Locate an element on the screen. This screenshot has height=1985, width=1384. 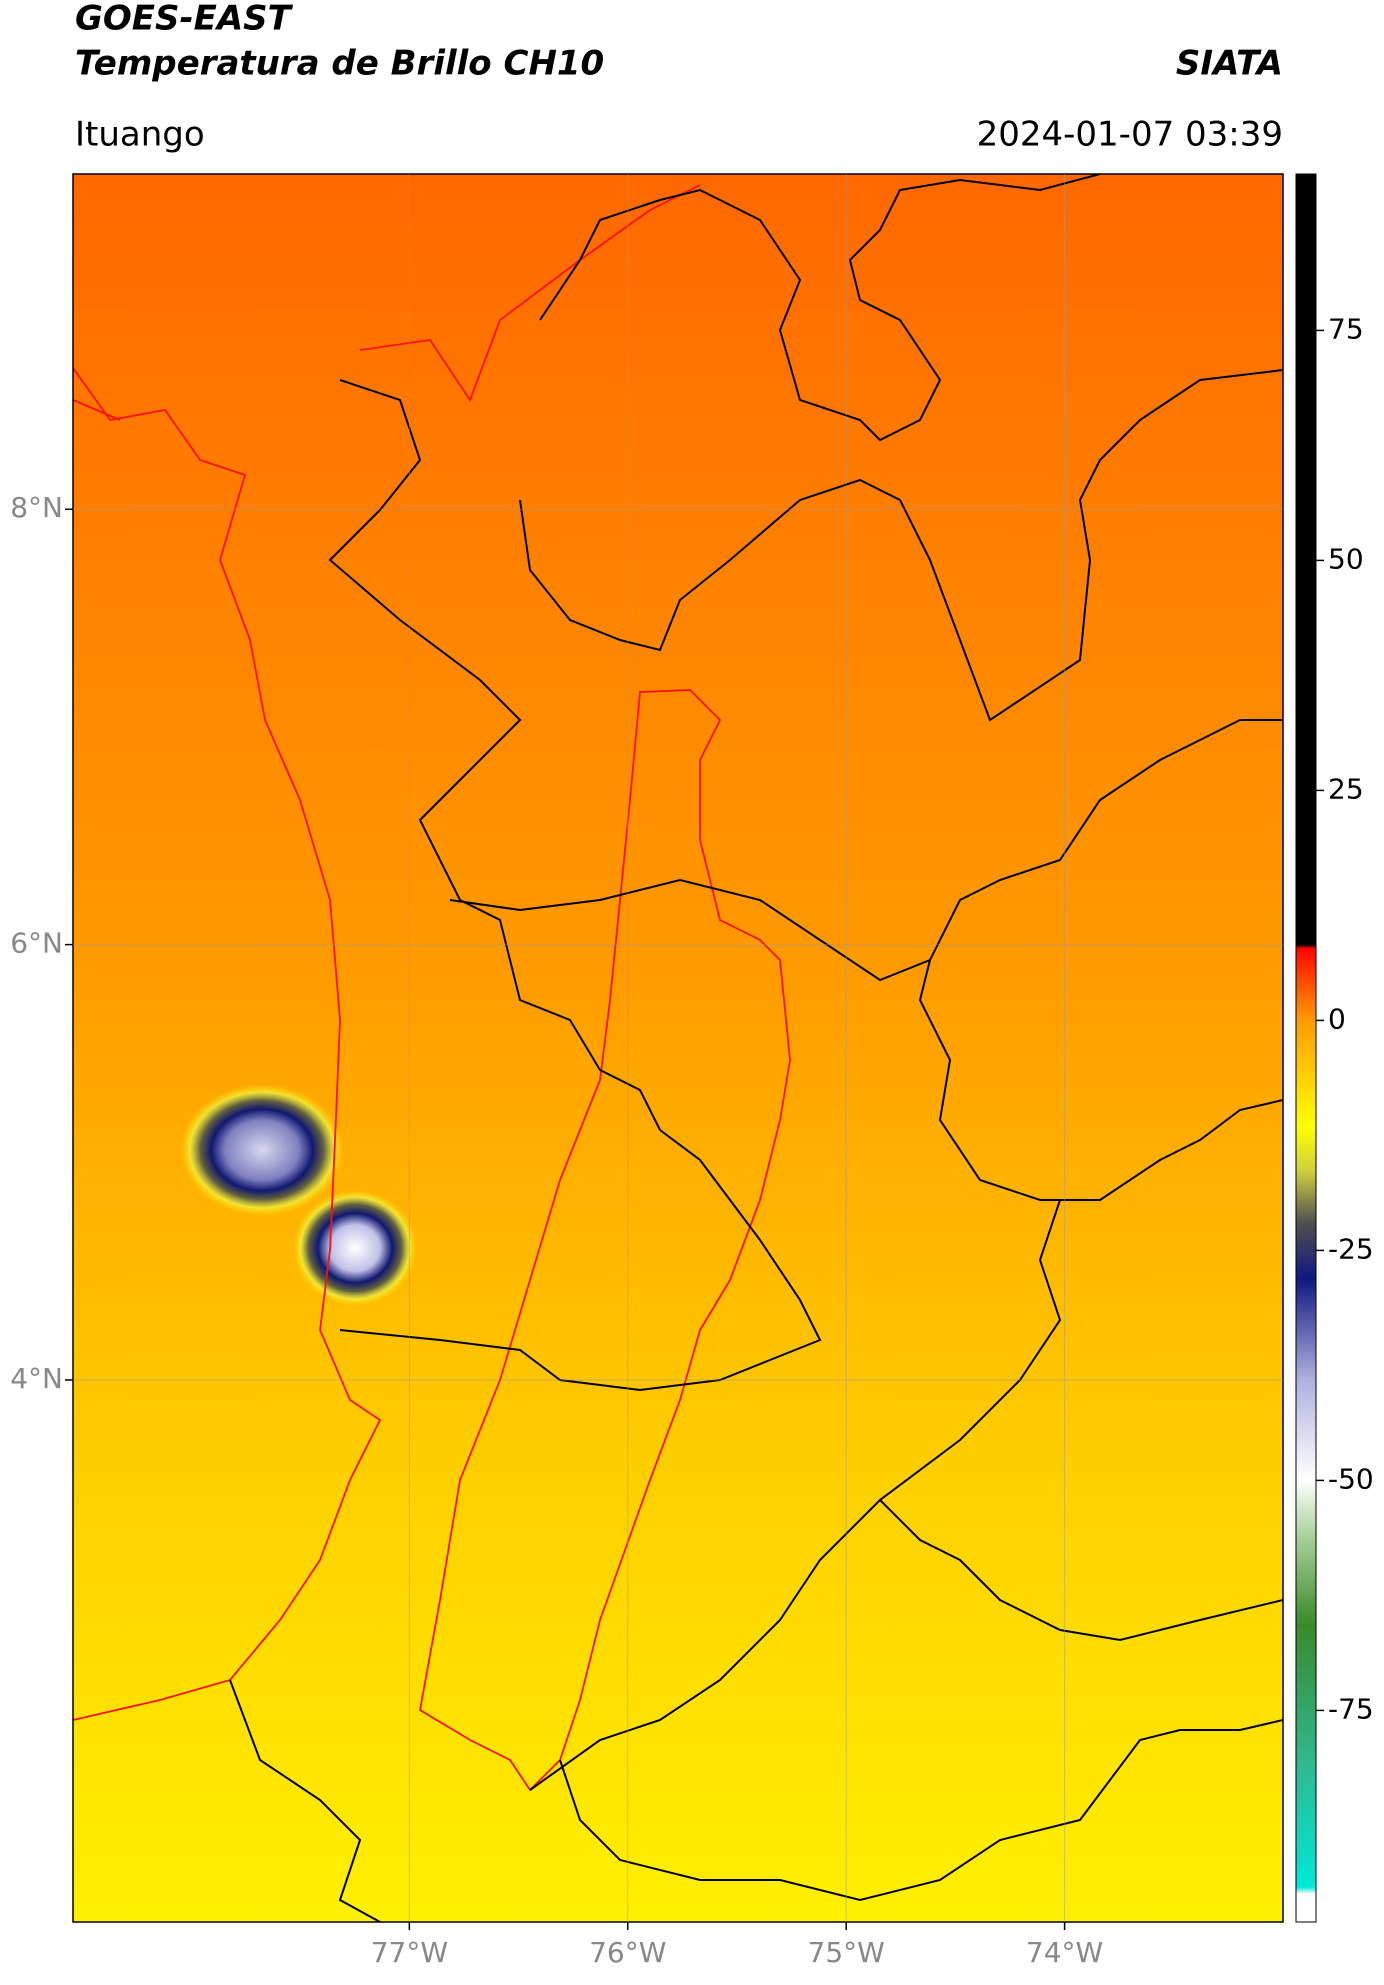
colorbar-tick-label: -75 is located at coordinates (1351, 1708).